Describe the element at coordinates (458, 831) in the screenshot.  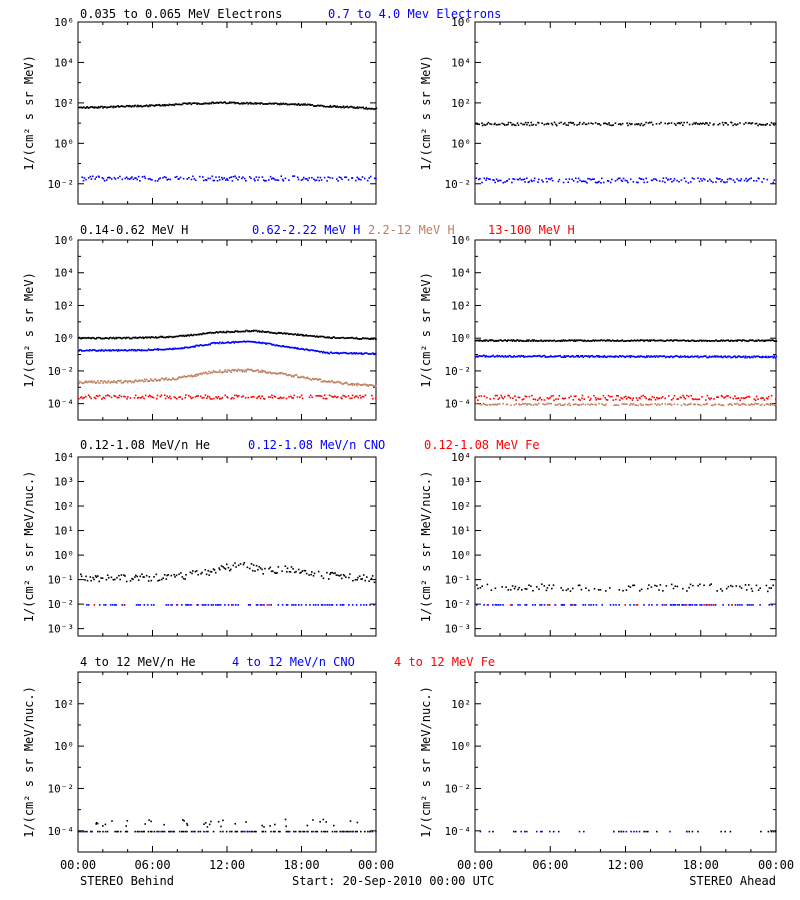
I see `y-tick-label: 10⁻⁴` at that location.